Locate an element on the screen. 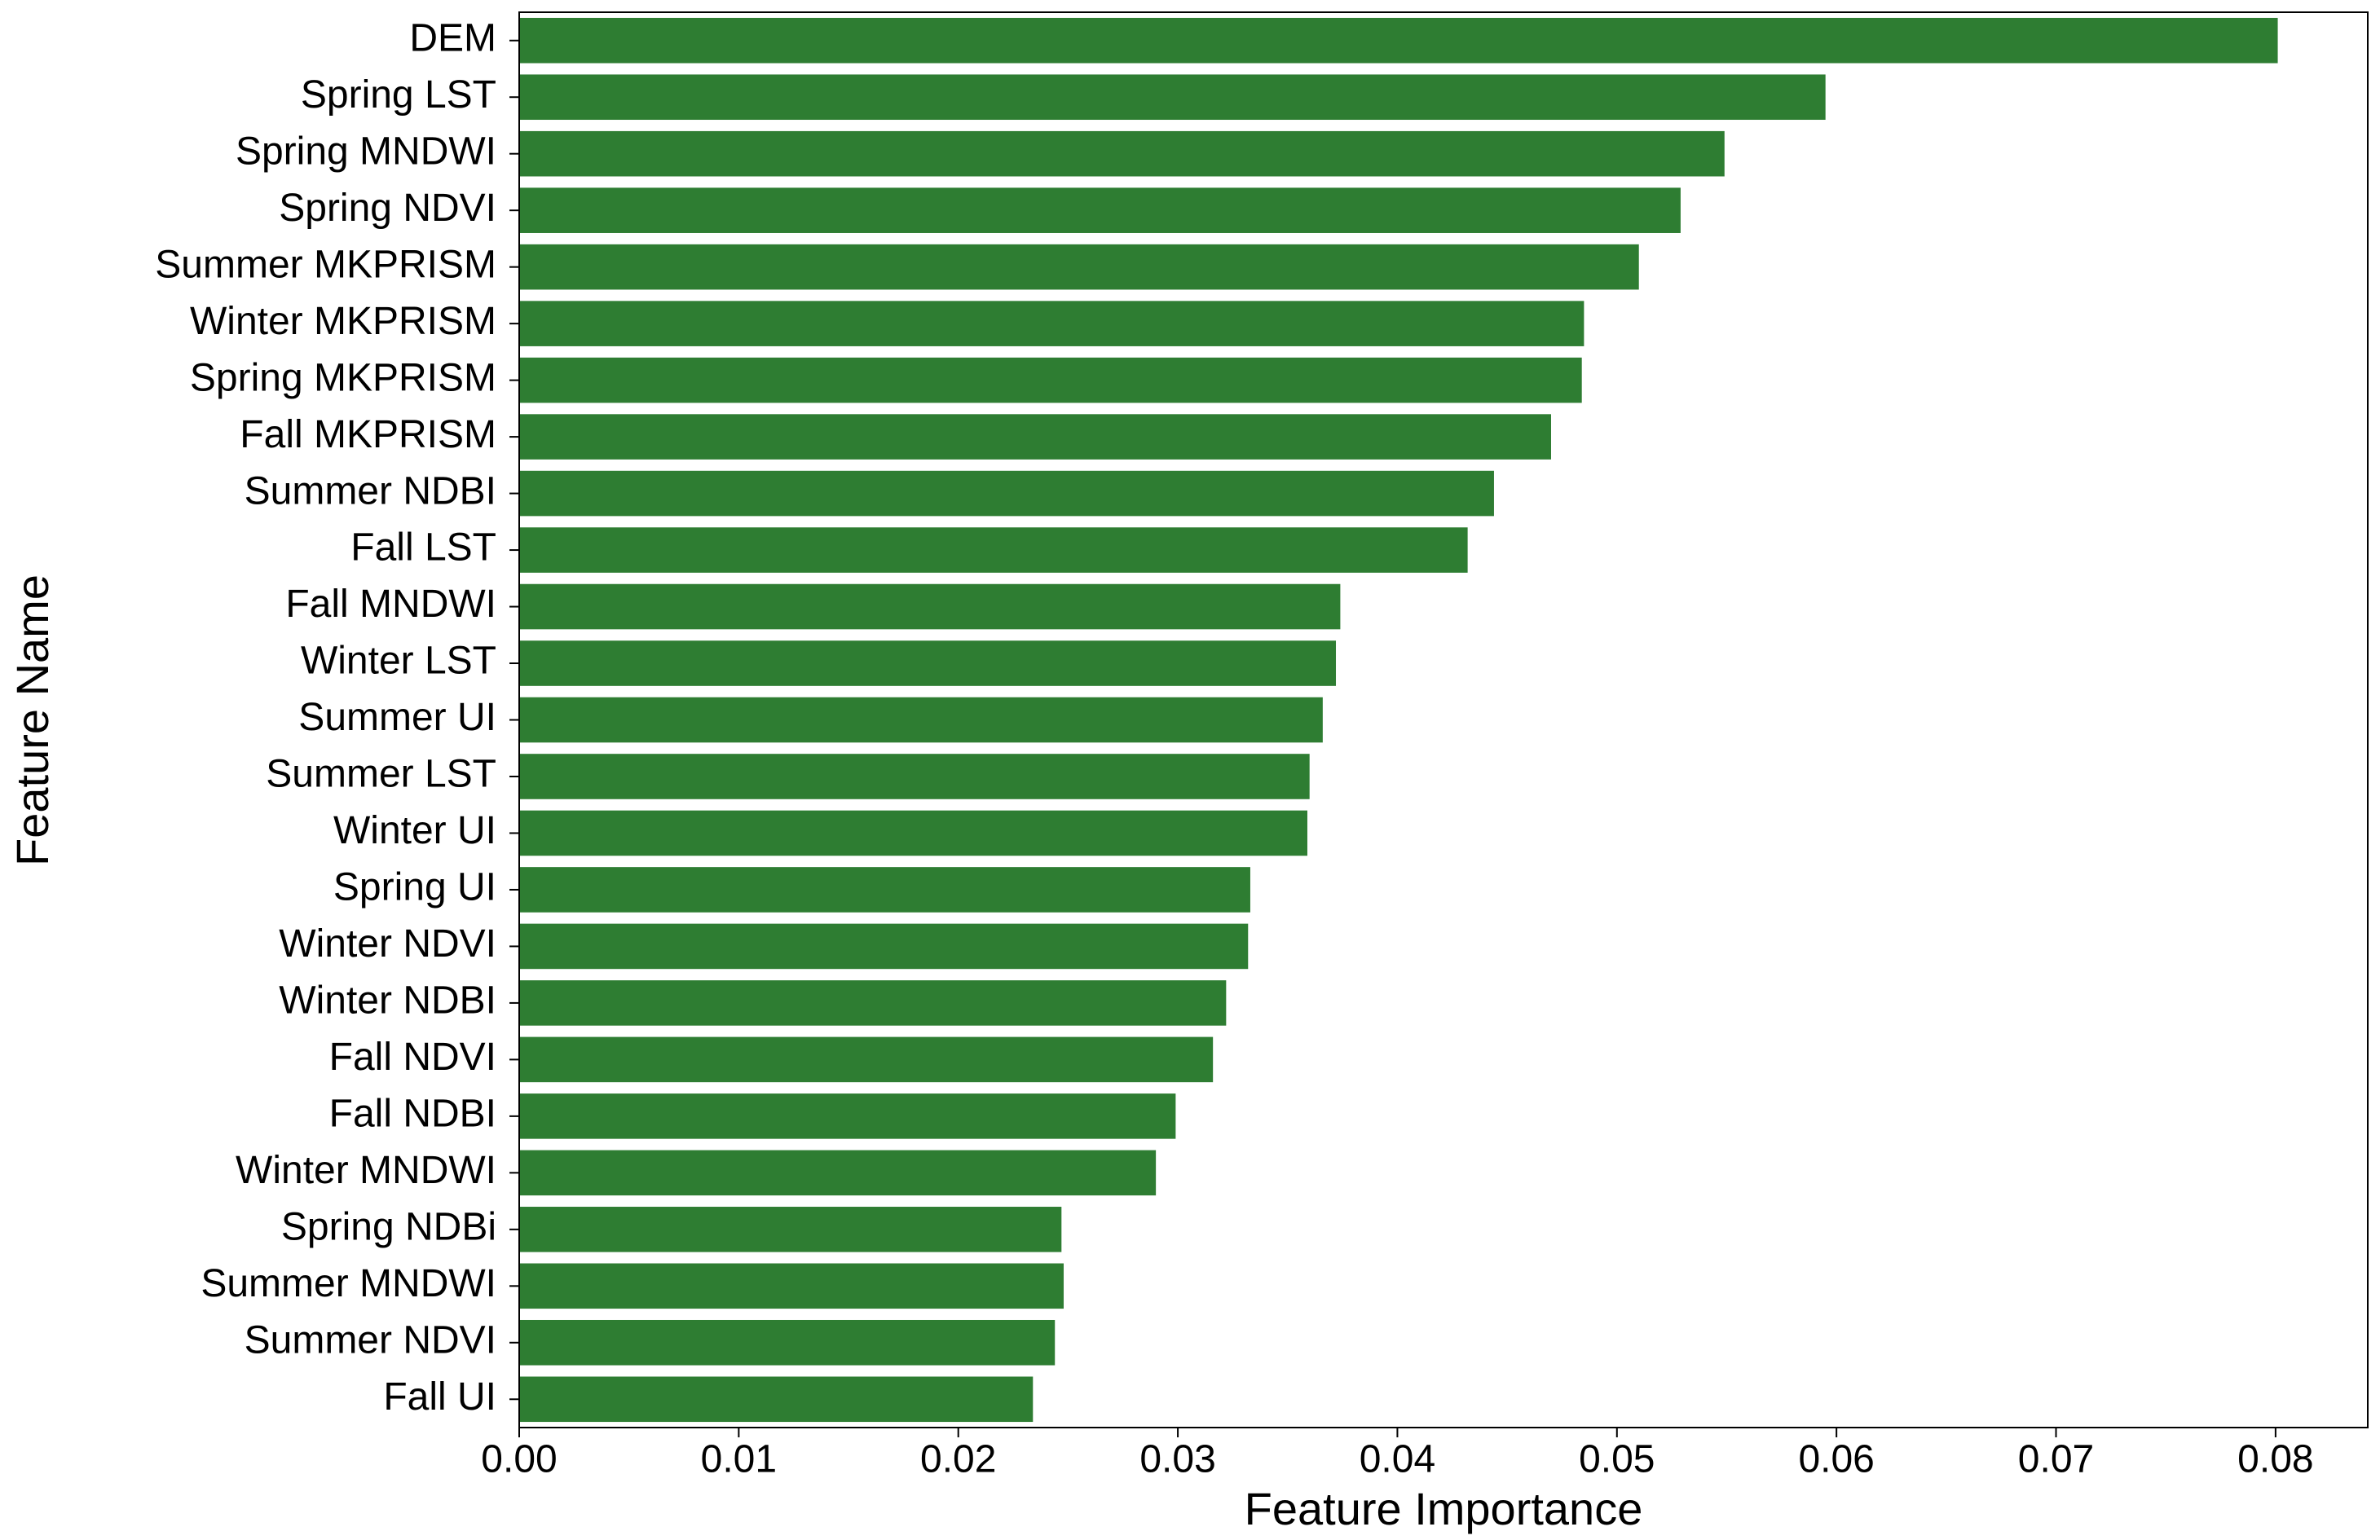 This screenshot has width=2380, height=1540. y-tick-label: Spring UI is located at coordinates (415, 887).